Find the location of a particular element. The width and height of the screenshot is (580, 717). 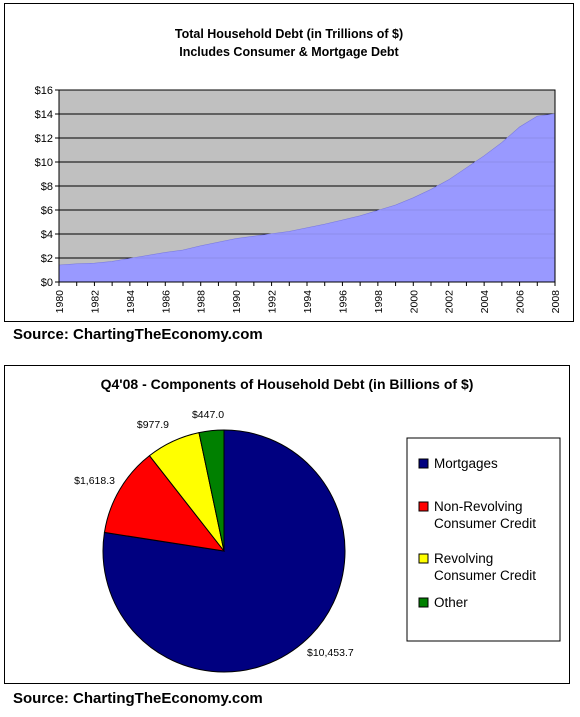

pie-slice-non-revolving-consumer-credit is located at coordinates (164, 503).